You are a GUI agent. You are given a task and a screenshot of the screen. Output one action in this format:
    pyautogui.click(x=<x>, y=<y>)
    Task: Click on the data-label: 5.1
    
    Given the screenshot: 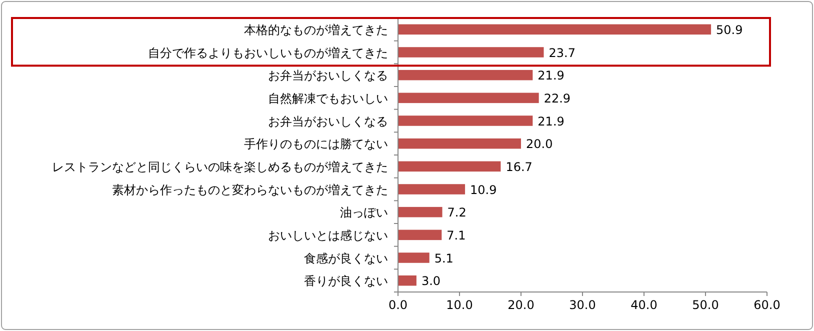 What is the action you would take?
    pyautogui.click(x=444, y=258)
    